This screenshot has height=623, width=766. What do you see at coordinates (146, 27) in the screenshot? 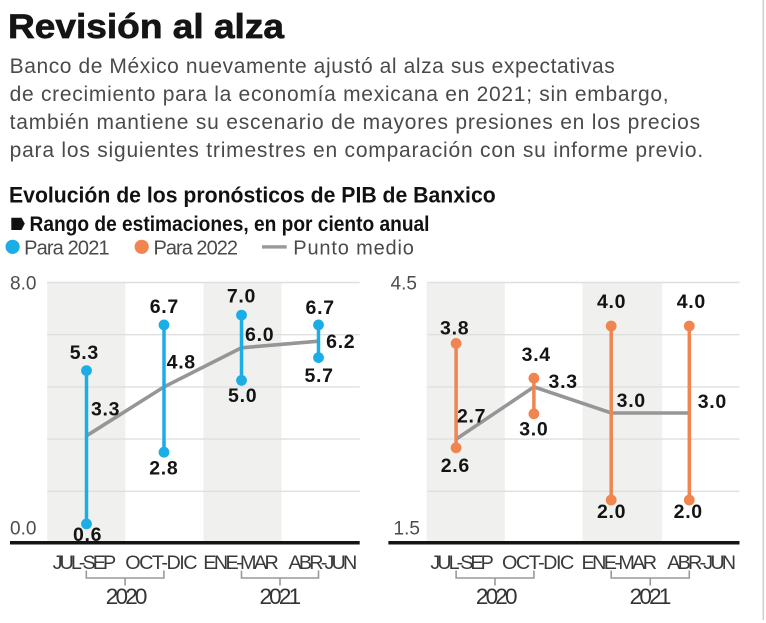
I see `svg-text: Revisión al alza` at bounding box center [146, 27].